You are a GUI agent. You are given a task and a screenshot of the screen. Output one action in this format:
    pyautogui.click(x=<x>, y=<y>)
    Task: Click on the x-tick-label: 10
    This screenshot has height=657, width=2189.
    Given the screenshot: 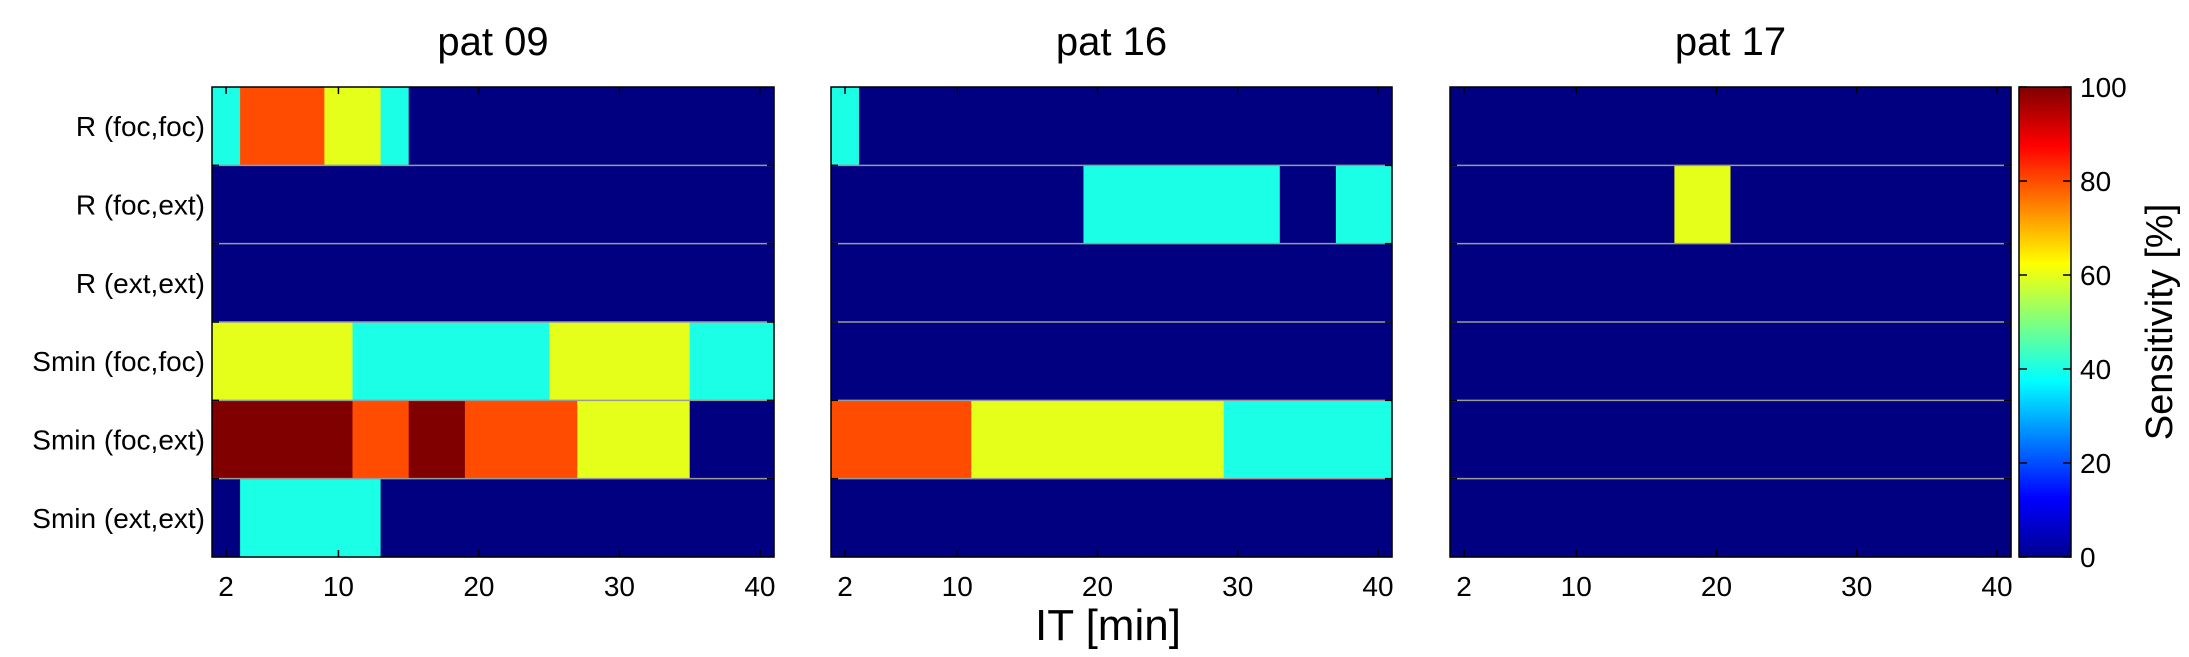 What is the action you would take?
    pyautogui.click(x=1576, y=586)
    